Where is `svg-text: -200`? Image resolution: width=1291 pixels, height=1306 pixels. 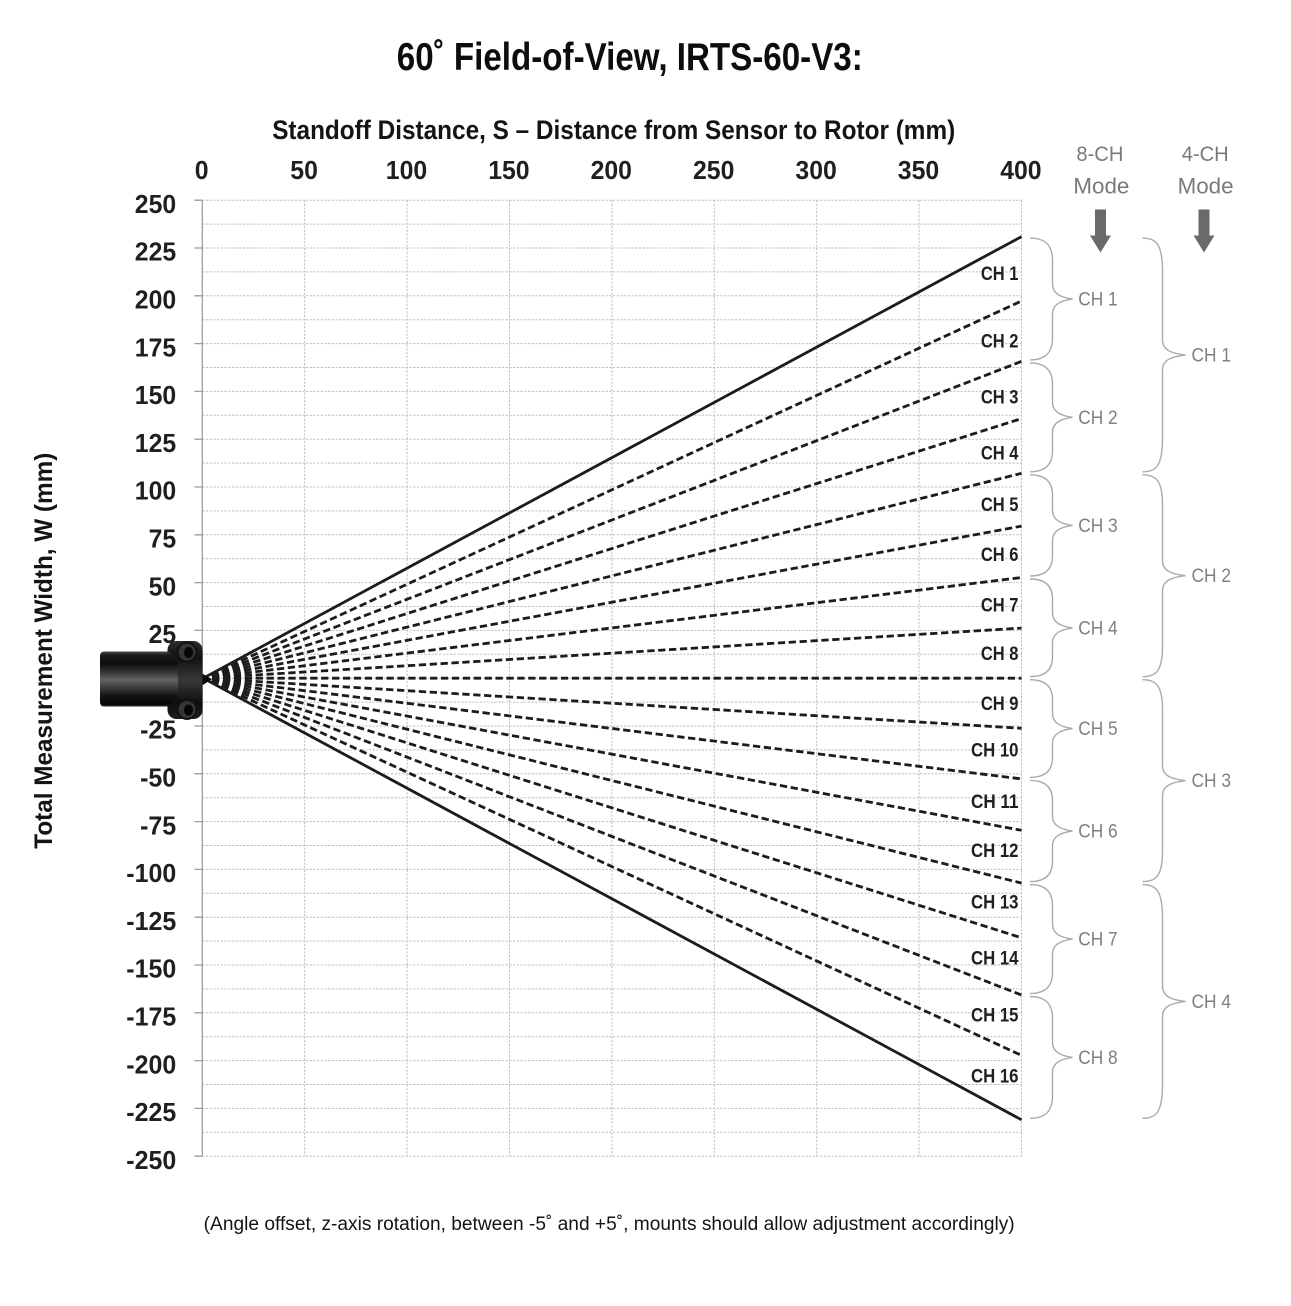 svg-text: -200 is located at coordinates (151, 1064).